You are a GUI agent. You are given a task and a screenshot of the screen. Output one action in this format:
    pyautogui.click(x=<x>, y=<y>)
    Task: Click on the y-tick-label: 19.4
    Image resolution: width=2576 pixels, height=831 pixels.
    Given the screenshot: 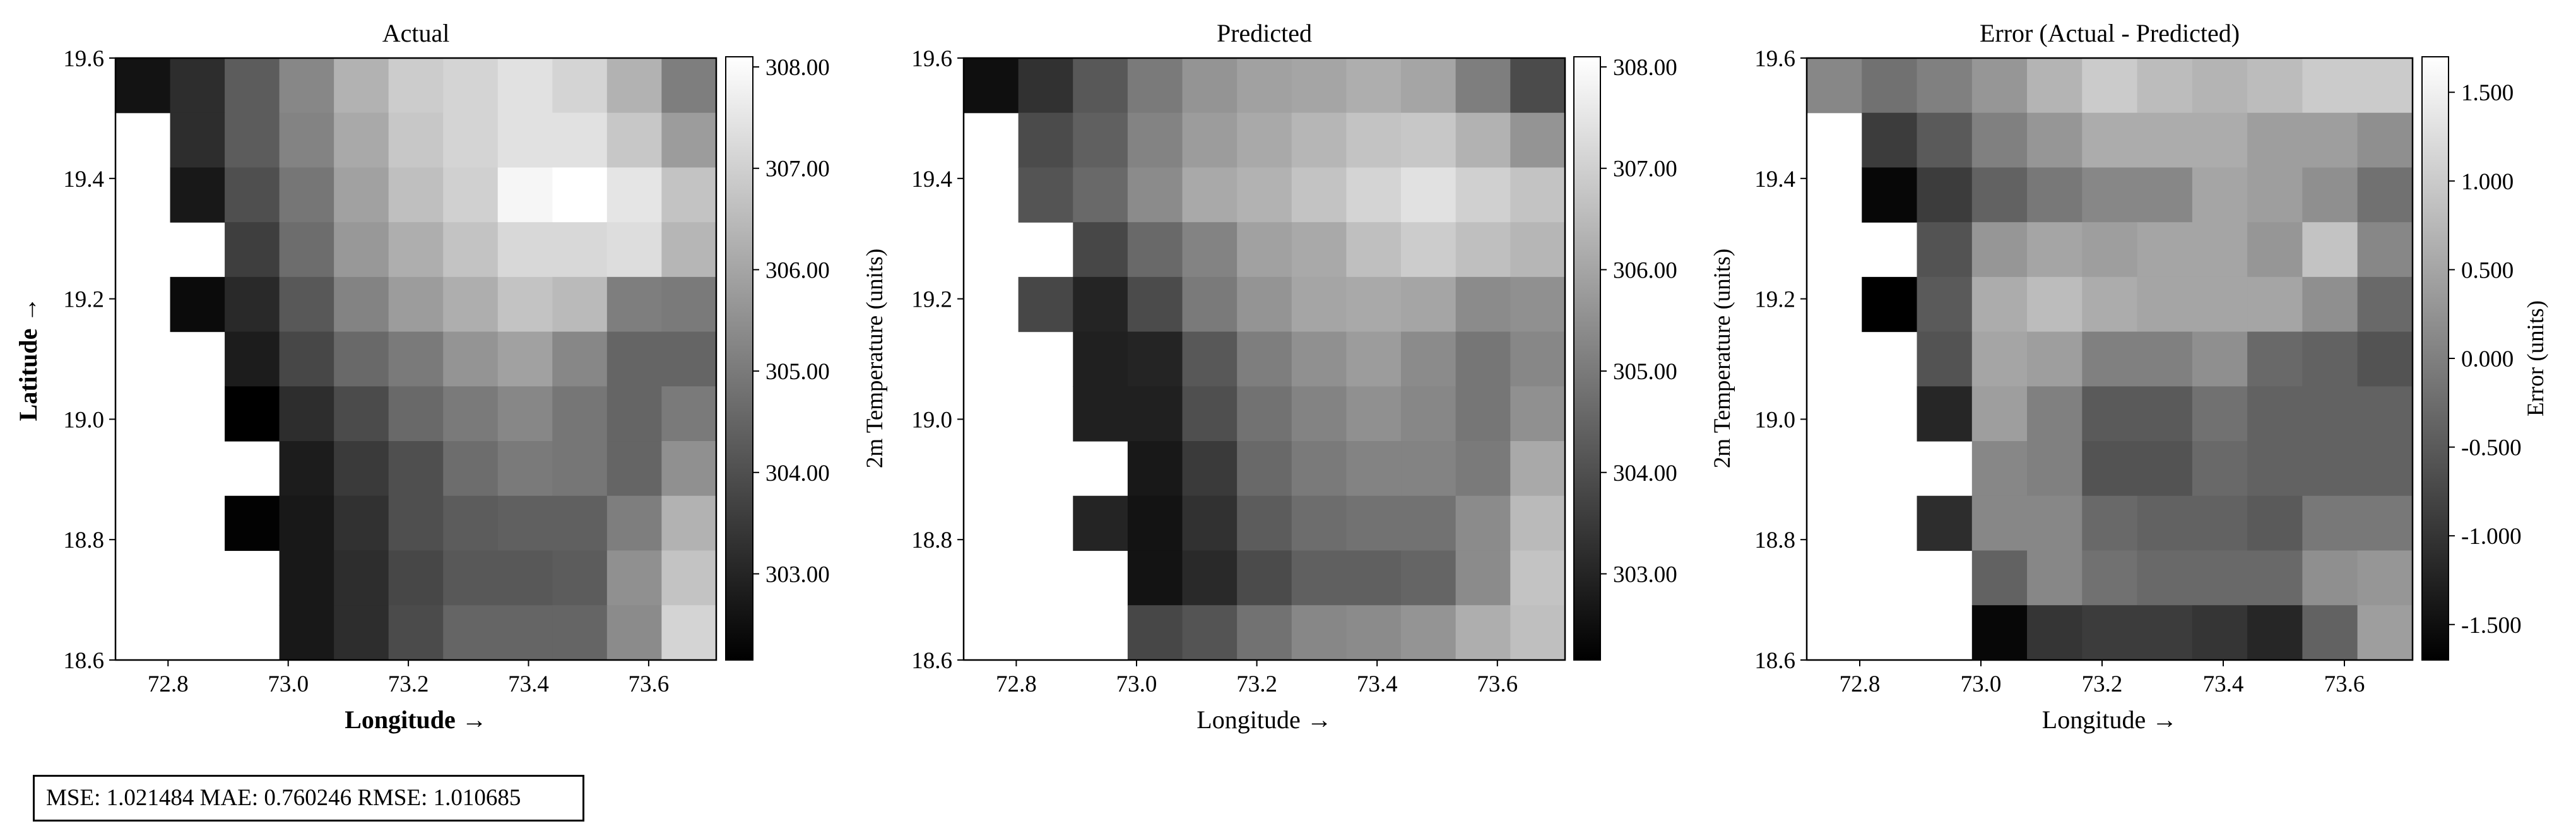 What is the action you would take?
    pyautogui.click(x=84, y=180)
    